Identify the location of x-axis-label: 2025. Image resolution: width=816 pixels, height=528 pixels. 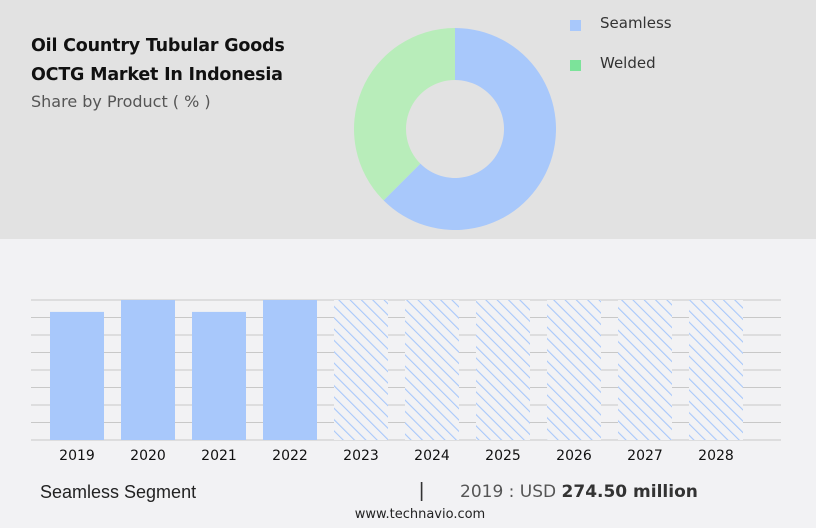
(503, 456).